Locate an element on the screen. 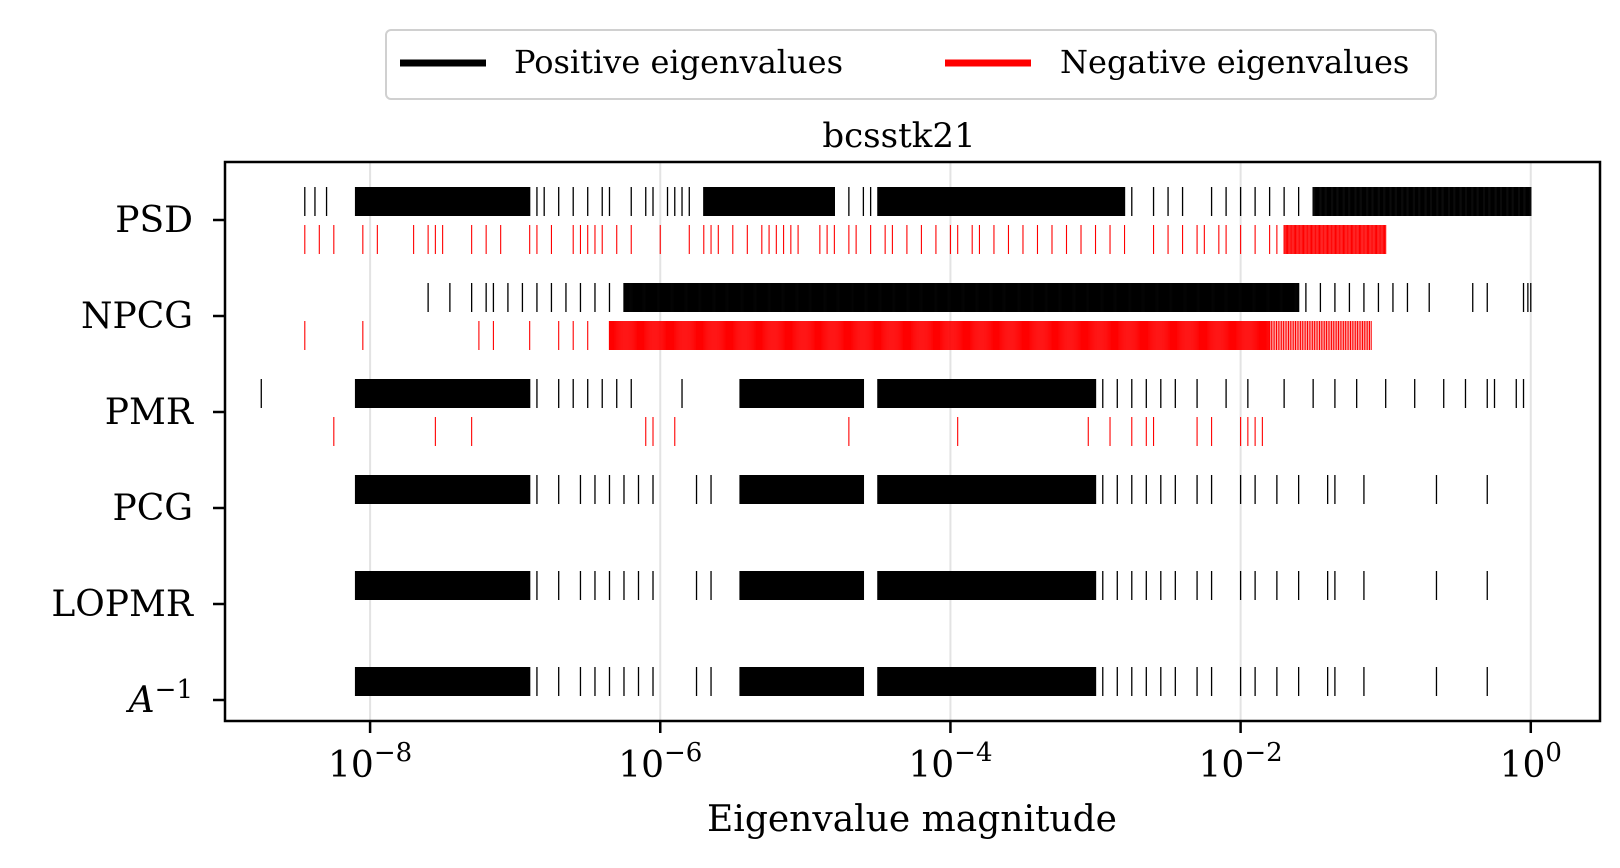  legend-label-positive: Positive eigenvalues is located at coordinates (678, 62).